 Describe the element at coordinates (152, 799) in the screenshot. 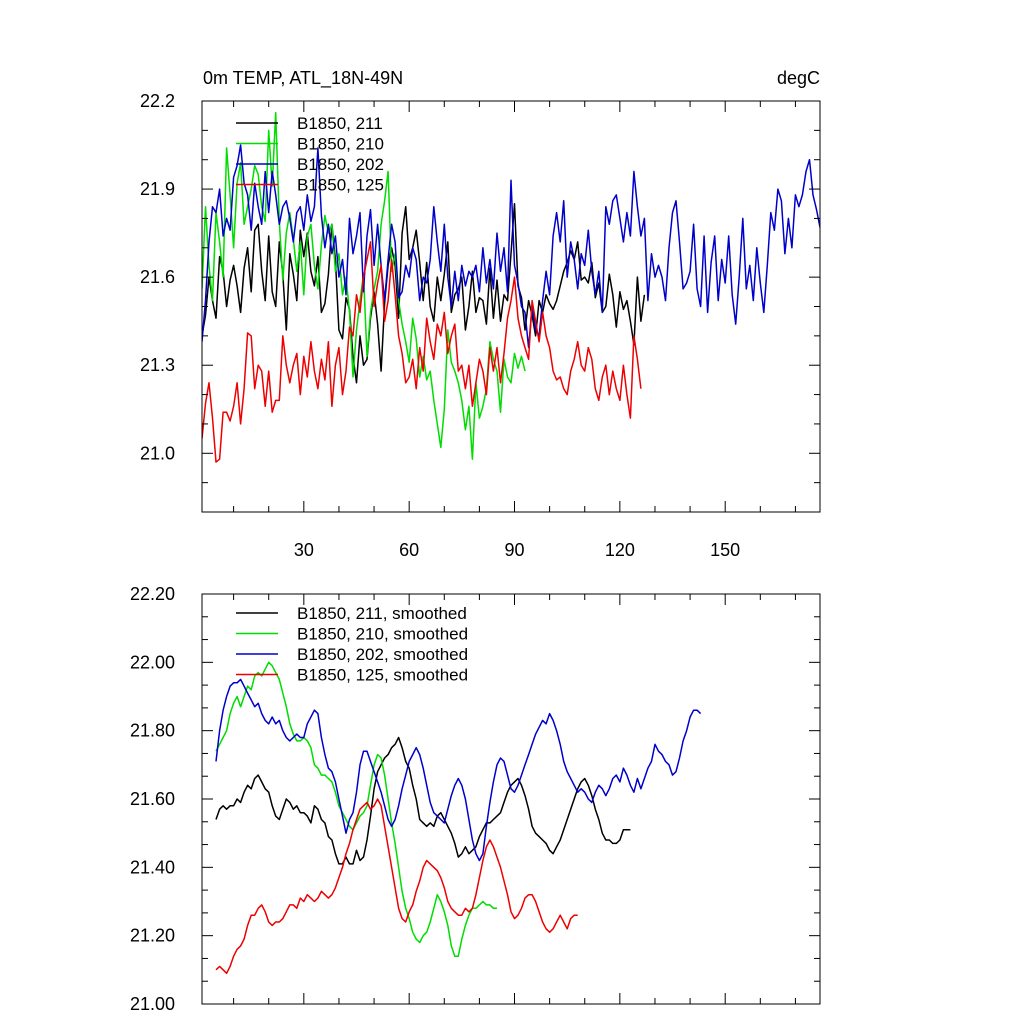

I see `y-tick-label: 21.60` at that location.